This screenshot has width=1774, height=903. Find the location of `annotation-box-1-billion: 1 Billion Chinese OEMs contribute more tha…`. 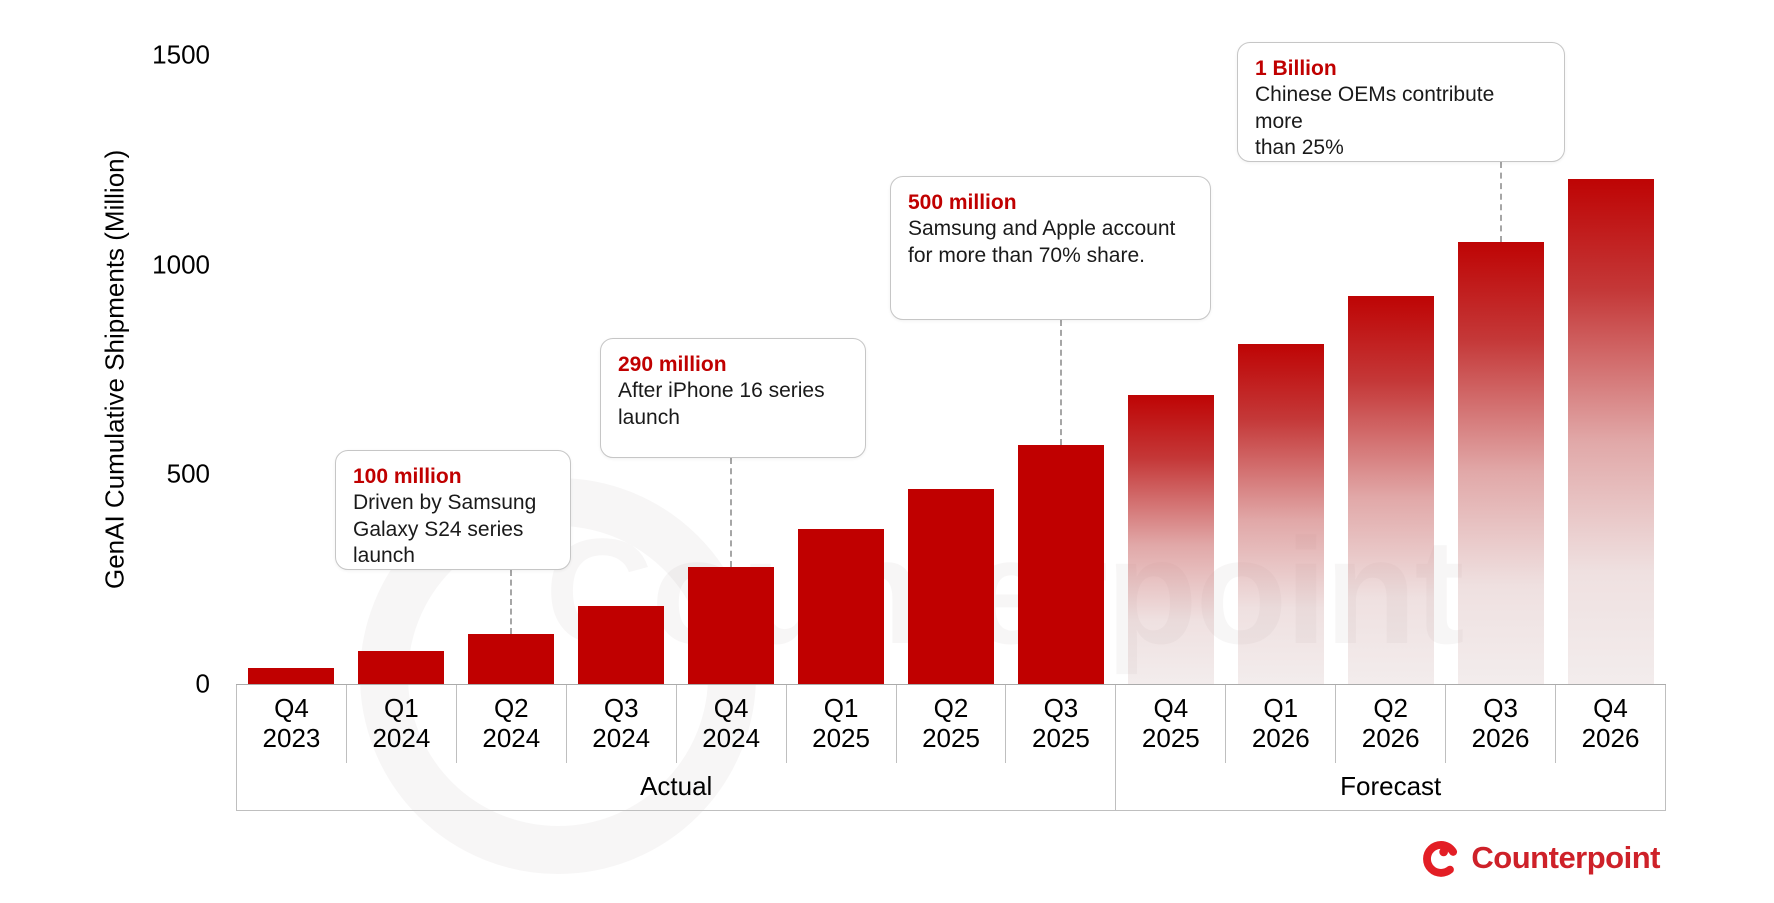

annotation-box-1-billion: 1 Billion Chinese OEMs contribute more tha… is located at coordinates (1401, 102).